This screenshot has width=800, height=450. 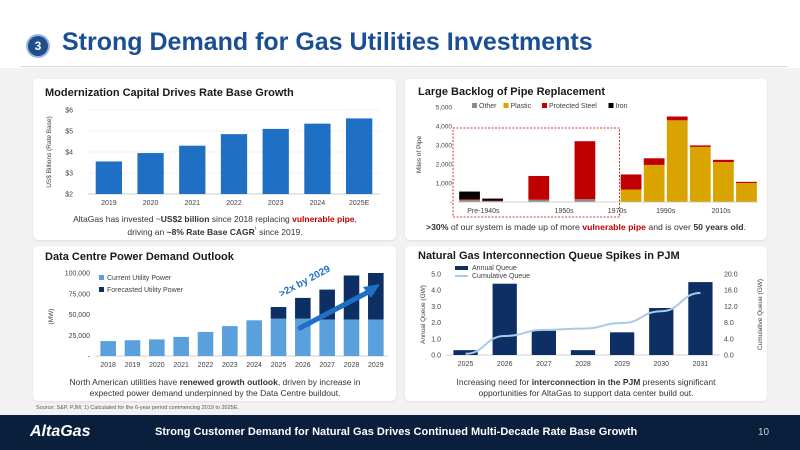 I want to click on power-legend-label: Current Utility Power, so click(x=139, y=278).